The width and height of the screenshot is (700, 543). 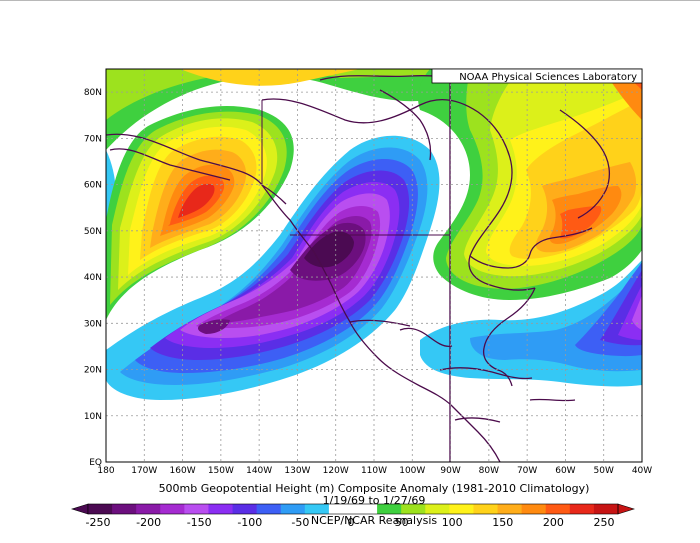 What do you see at coordinates (93, 93) in the screenshot?
I see `lat-tick-label: 80N` at bounding box center [93, 93].